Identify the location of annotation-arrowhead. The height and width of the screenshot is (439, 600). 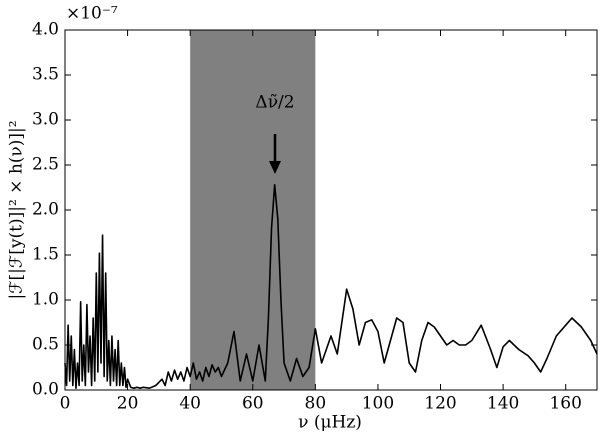
(275, 167).